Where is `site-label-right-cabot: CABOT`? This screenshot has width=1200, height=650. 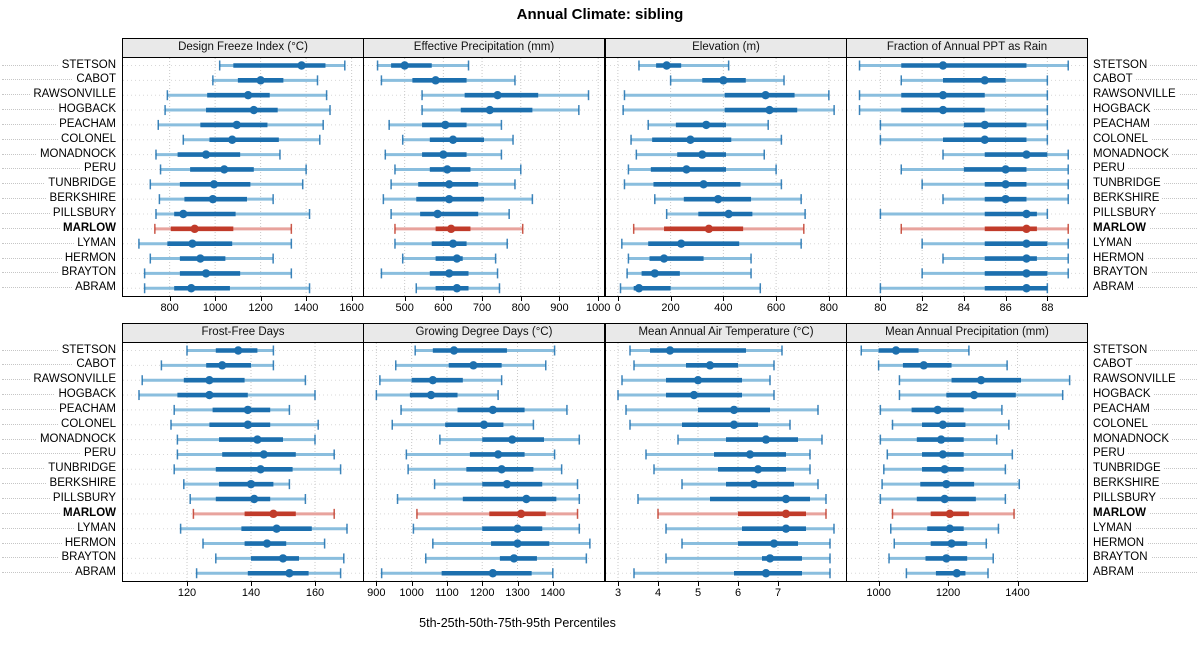
site-label-right-cabot: CABOT is located at coordinates (1113, 364).